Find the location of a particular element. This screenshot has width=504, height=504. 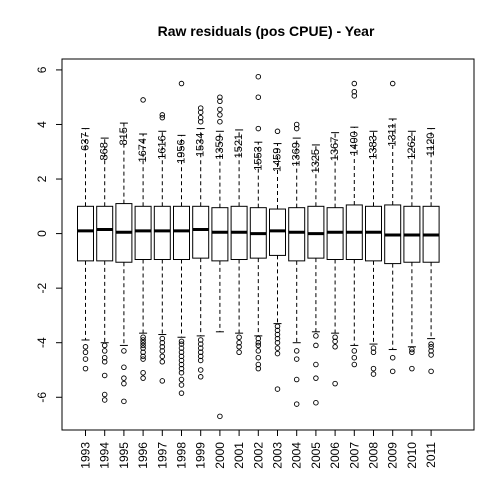

box-2011: 1120 is located at coordinates (431, 251).